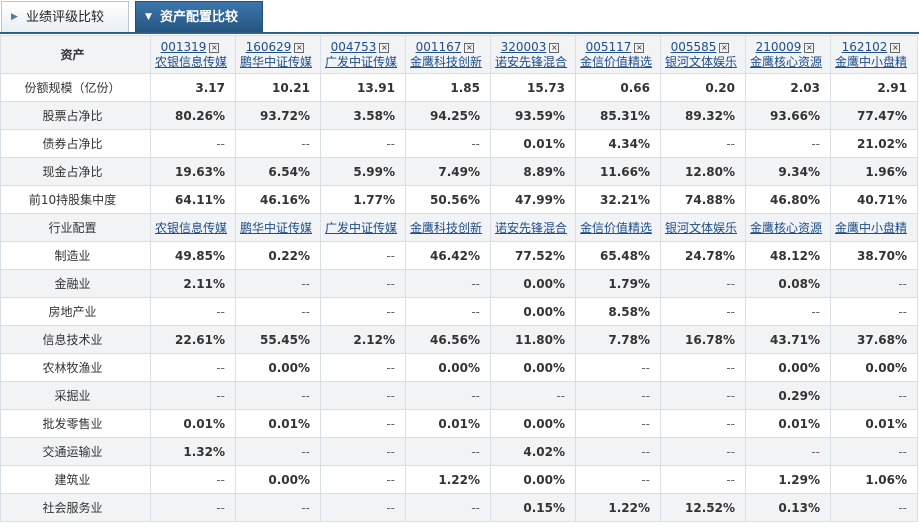 The height and width of the screenshot is (527, 919). I want to click on value-cell: 37.68%, so click(874, 339).